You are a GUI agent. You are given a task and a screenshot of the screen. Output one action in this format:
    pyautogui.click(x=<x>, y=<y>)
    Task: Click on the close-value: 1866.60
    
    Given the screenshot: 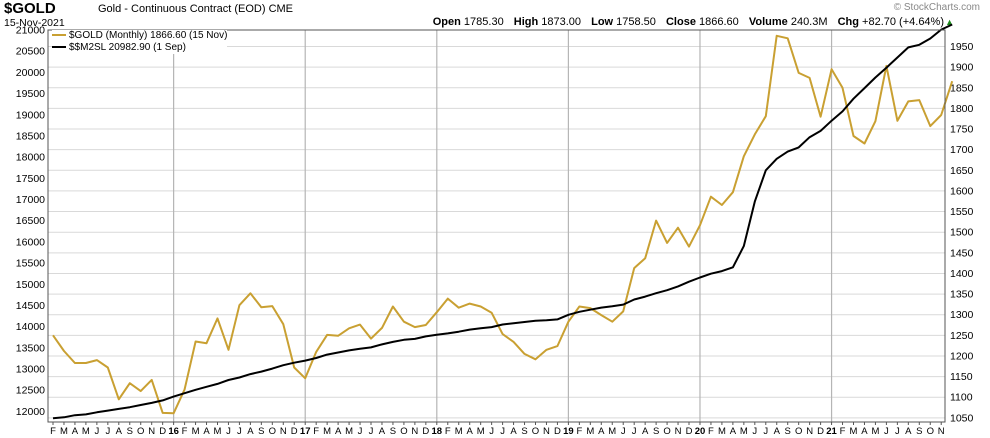 What is the action you would take?
    pyautogui.click(x=719, y=22)
    